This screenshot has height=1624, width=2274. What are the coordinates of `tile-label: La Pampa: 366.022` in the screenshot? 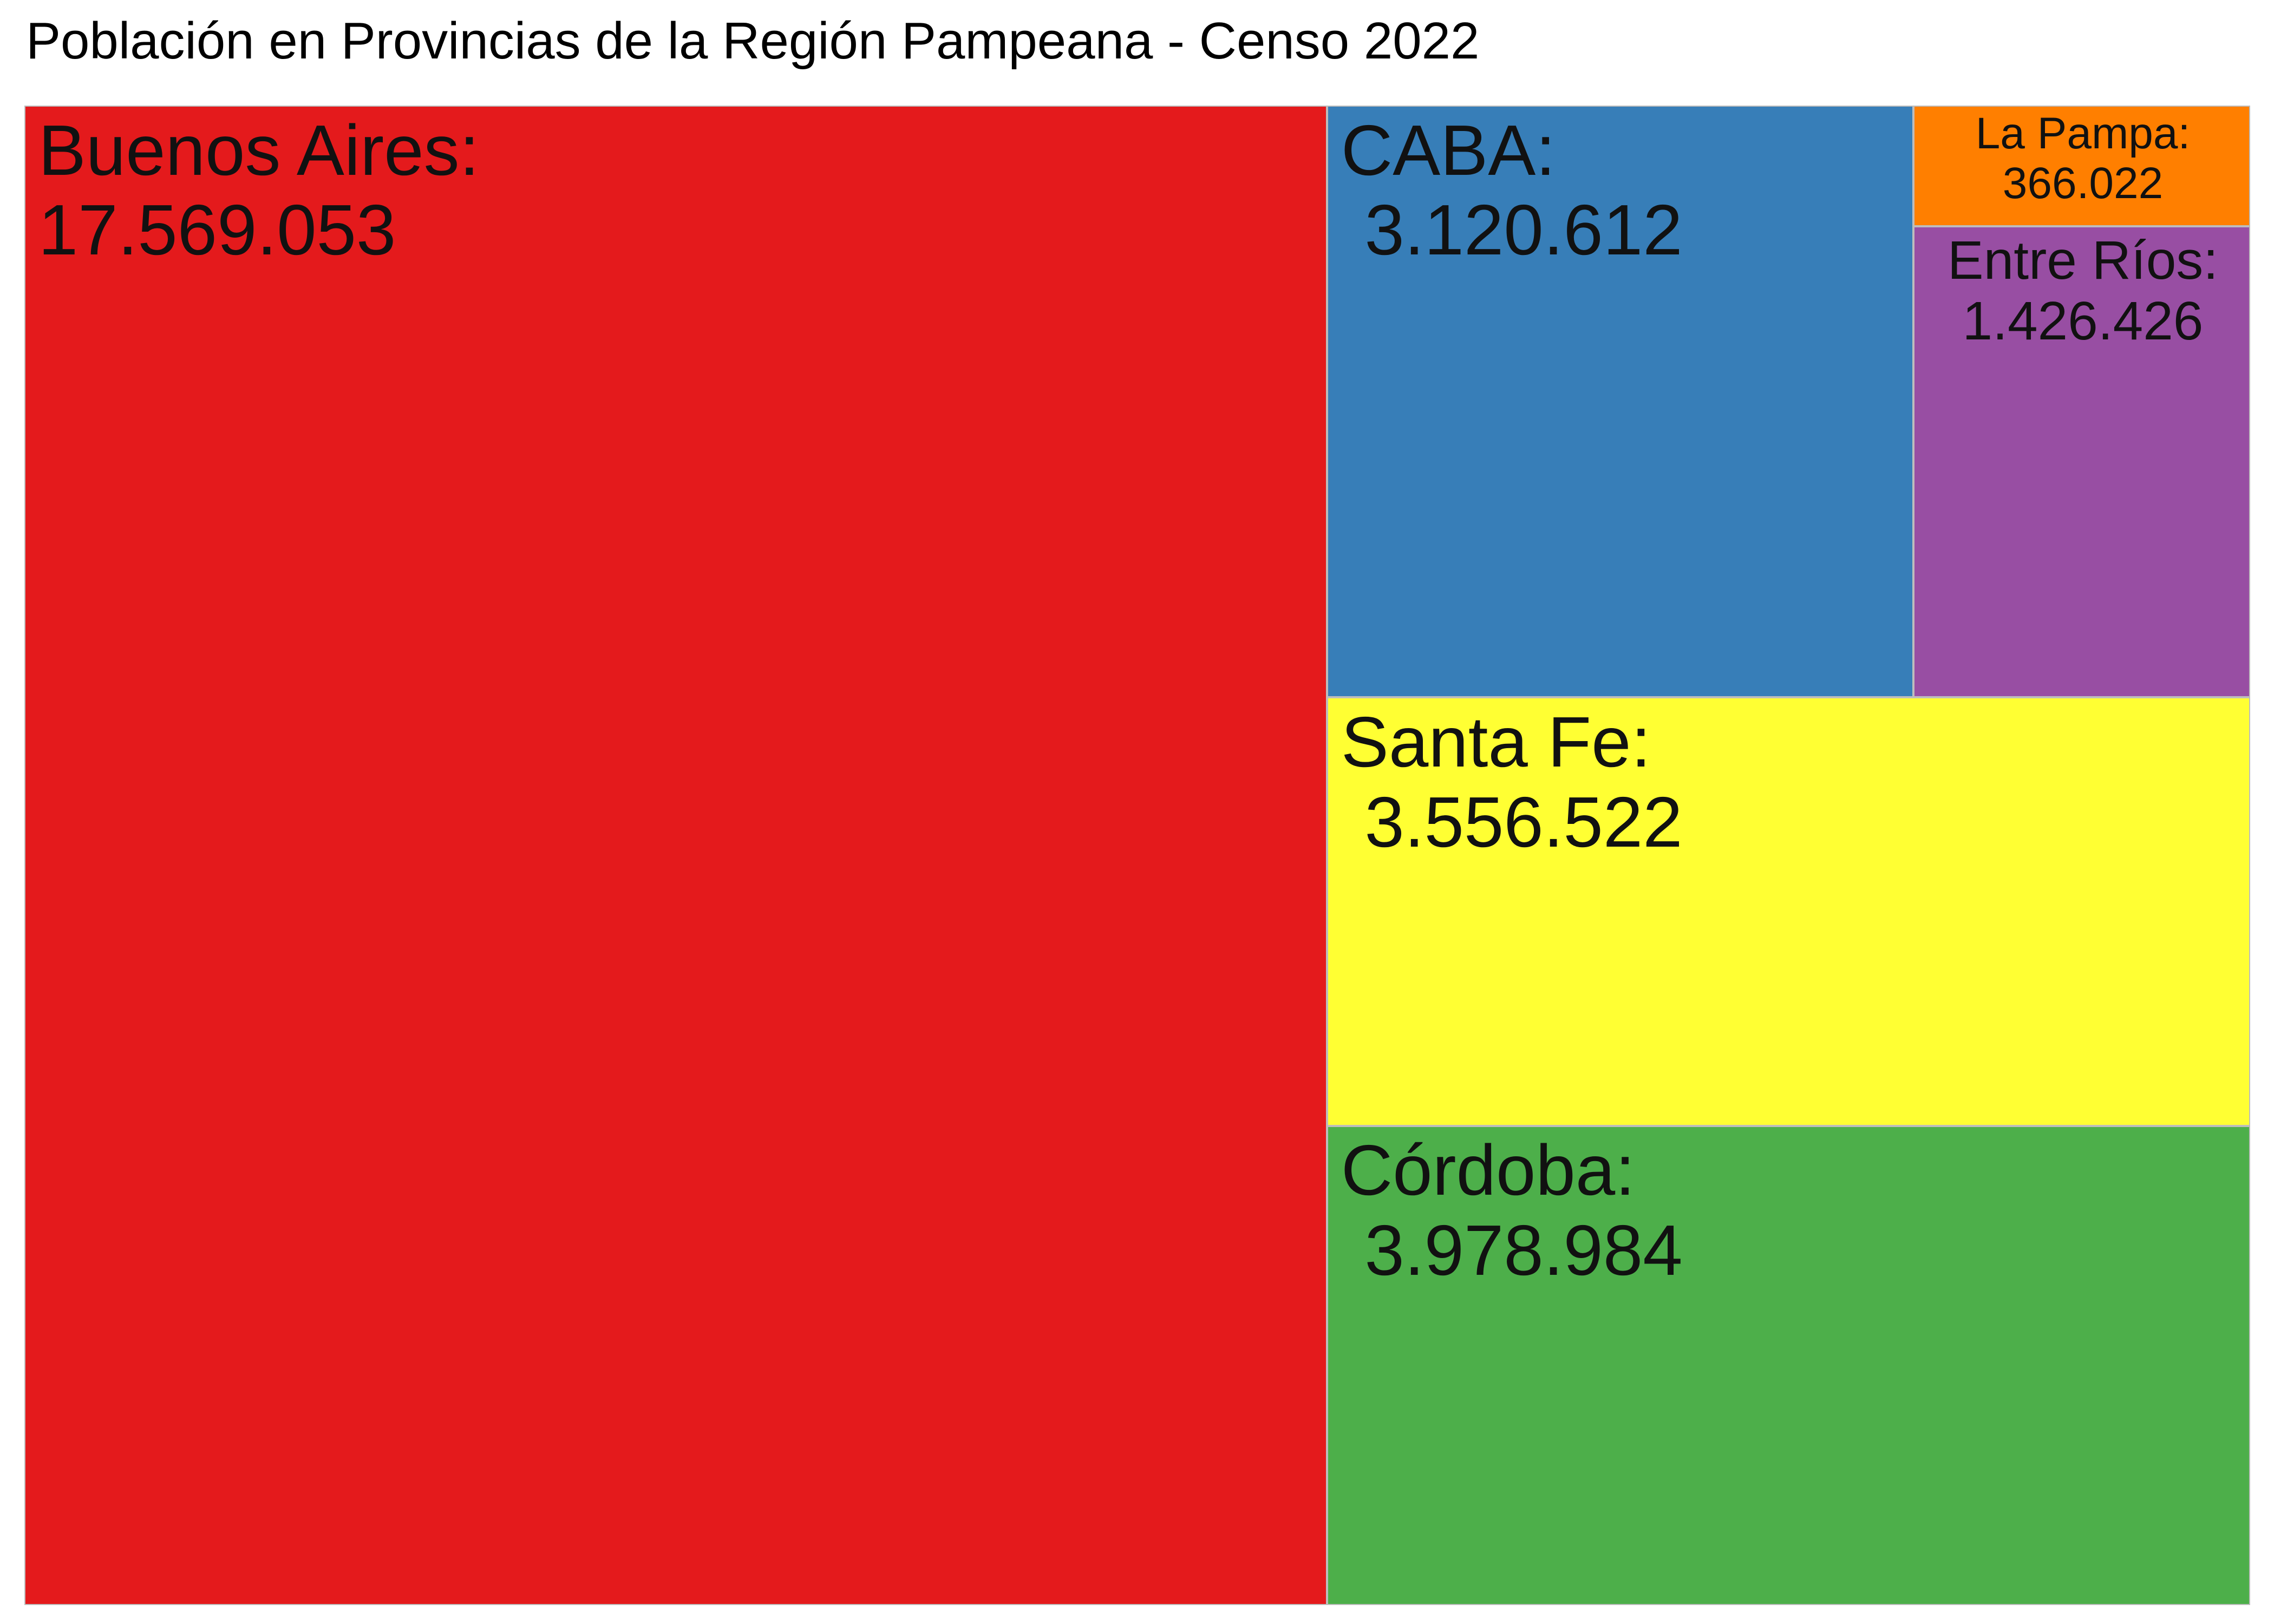 It's located at (2082, 159).